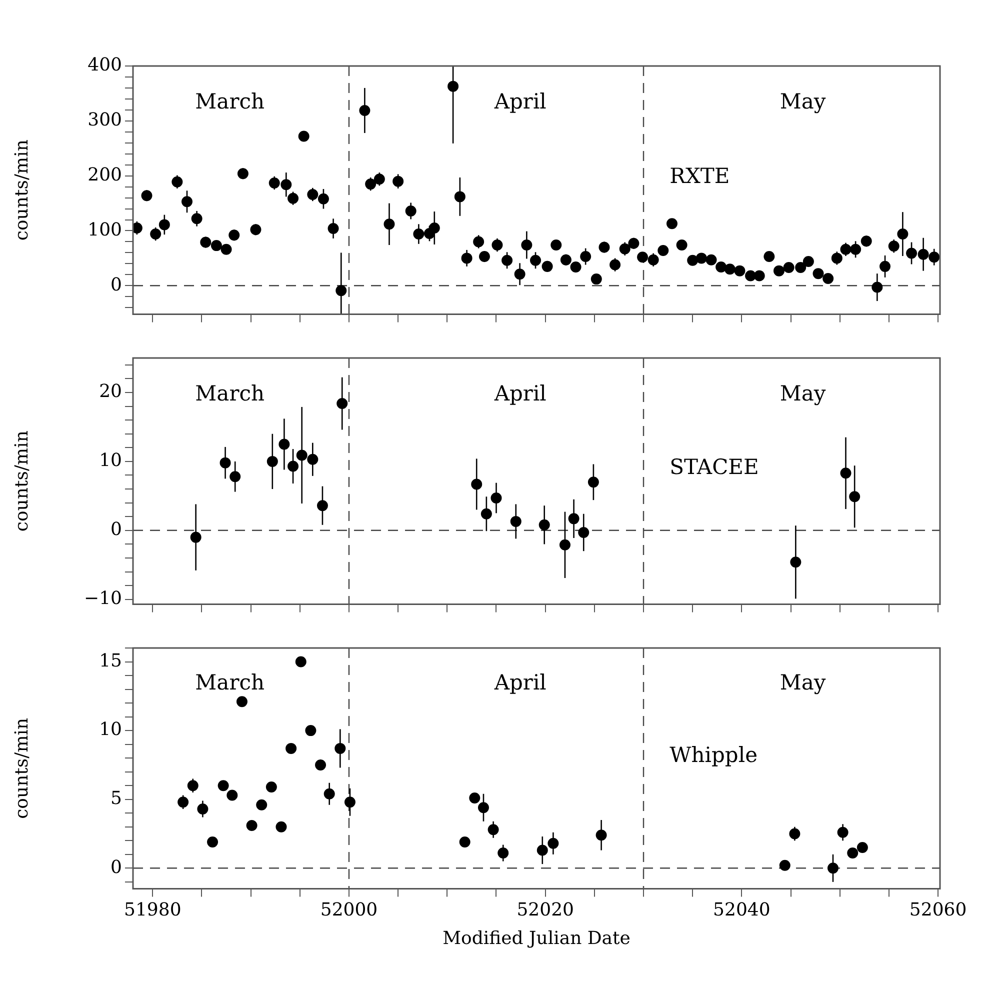 This screenshot has width=982, height=993. Describe the element at coordinates (105, 175) in the screenshot. I see `y-tick-label: 200` at that location.